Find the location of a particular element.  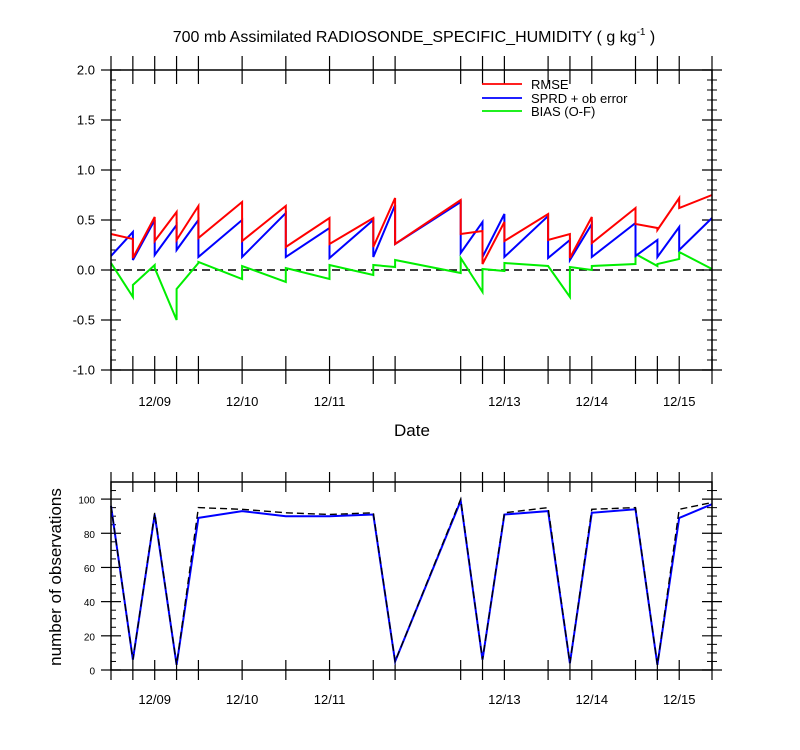

bottom-x-tick-labels: 12/09 12/10 12/11 12/13 12/14 12/15 is located at coordinates (416, 699).